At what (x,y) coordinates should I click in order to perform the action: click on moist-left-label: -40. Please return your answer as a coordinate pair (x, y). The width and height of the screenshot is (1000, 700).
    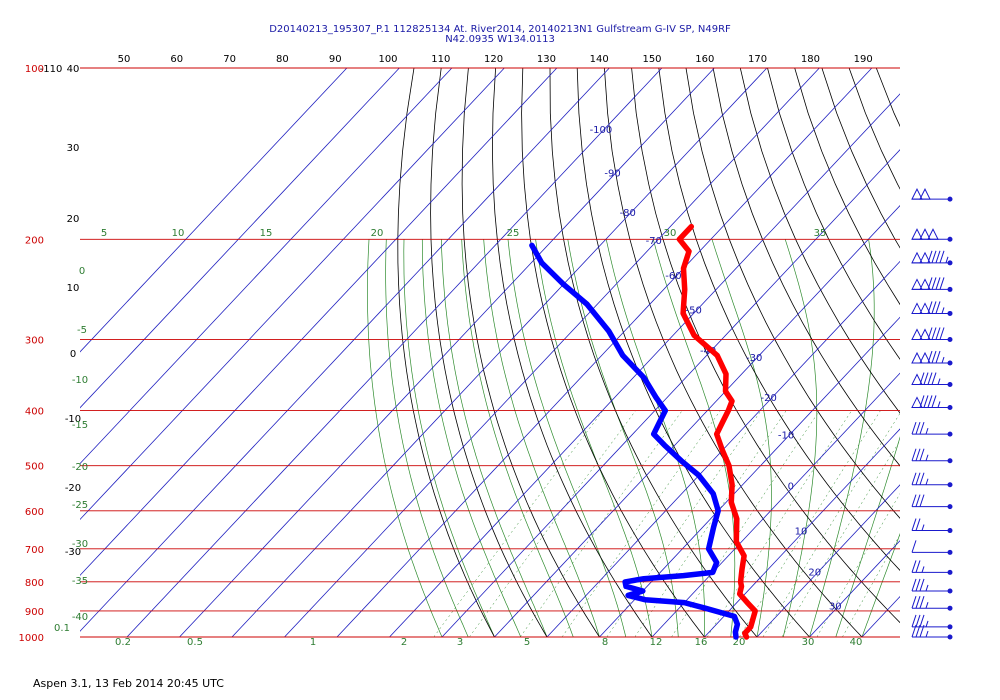
    Looking at the image, I should click on (80, 617).